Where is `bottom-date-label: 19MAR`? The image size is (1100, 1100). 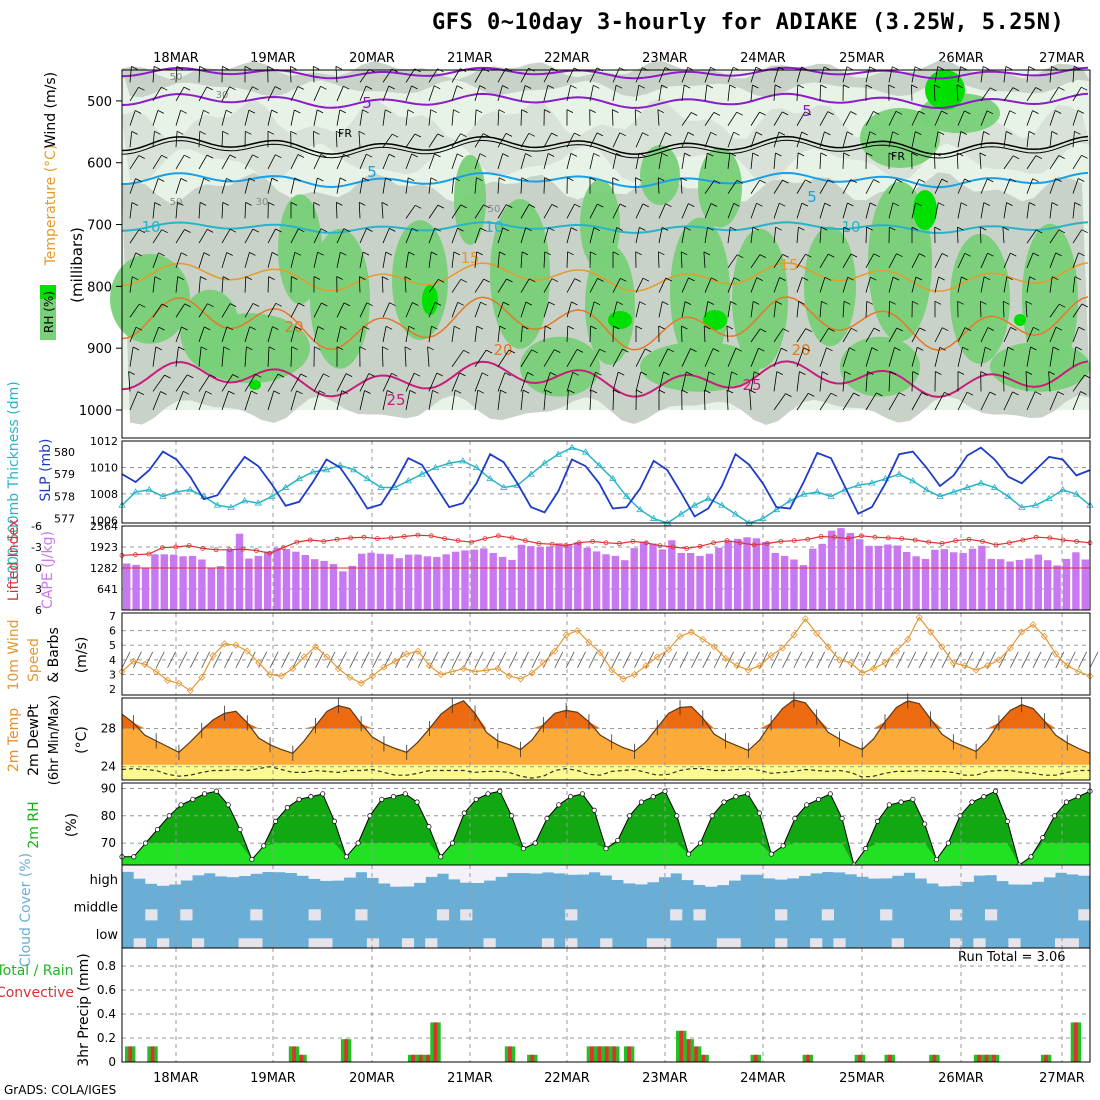 bottom-date-label: 19MAR is located at coordinates (273, 1078).